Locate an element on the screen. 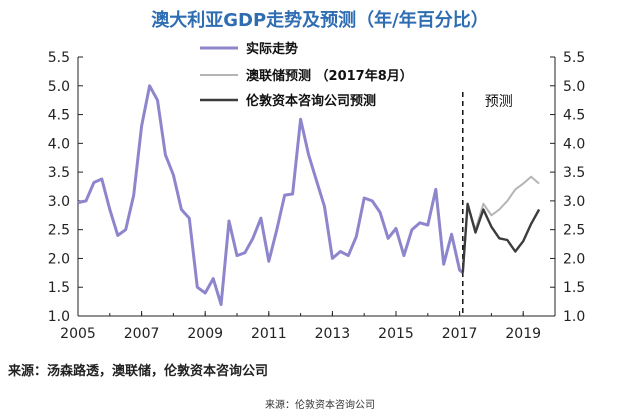  x-tick-label: 2017 is located at coordinates (460, 334).